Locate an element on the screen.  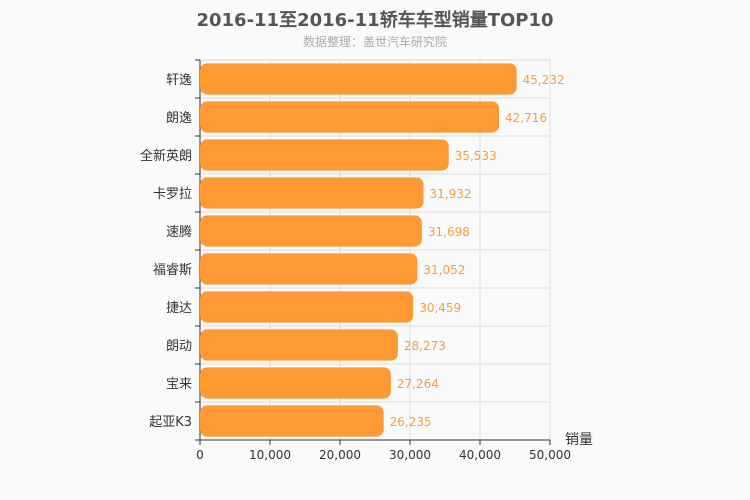
x-tick-label: 0 is located at coordinates (200, 455).